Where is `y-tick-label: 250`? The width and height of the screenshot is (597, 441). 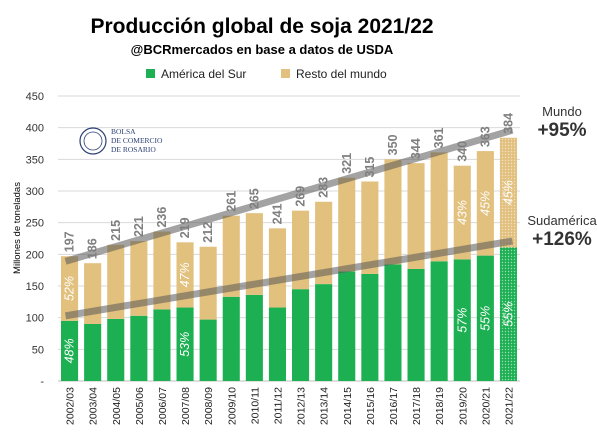
y-tick-label: 250 is located at coordinates (35, 224).